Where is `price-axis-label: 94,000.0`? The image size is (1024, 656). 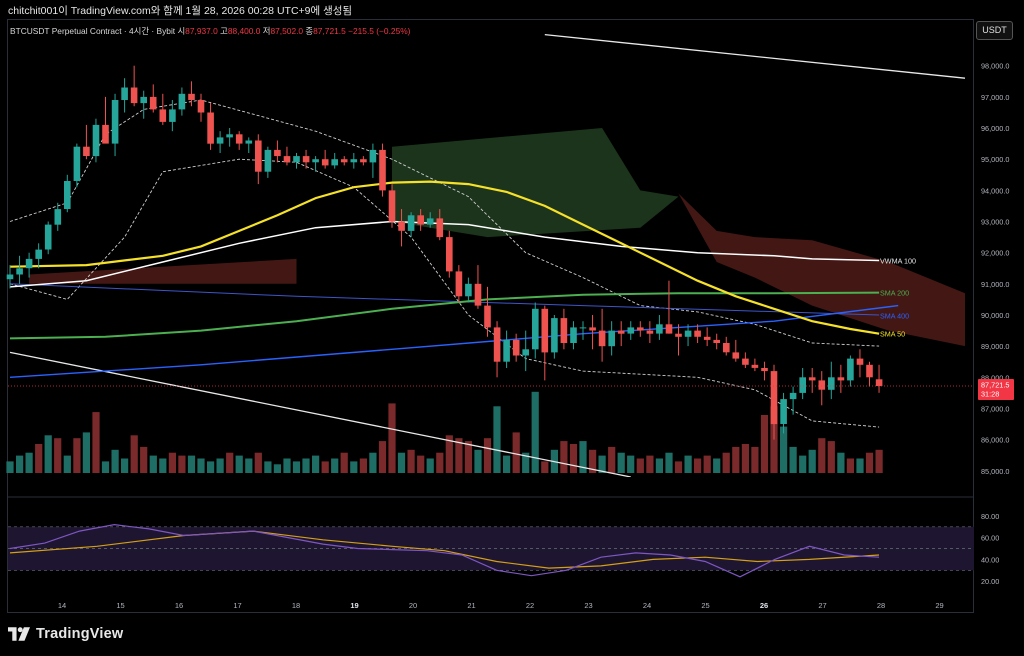
price-axis-label: 94,000.0 is located at coordinates (995, 190).